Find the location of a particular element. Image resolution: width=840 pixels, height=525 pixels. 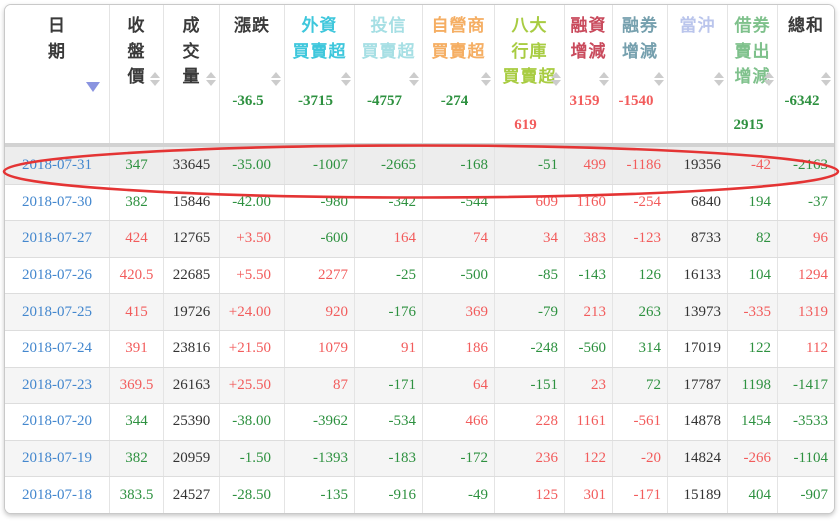

column-summary-foreign: -3715 is located at coordinates (315, 101).